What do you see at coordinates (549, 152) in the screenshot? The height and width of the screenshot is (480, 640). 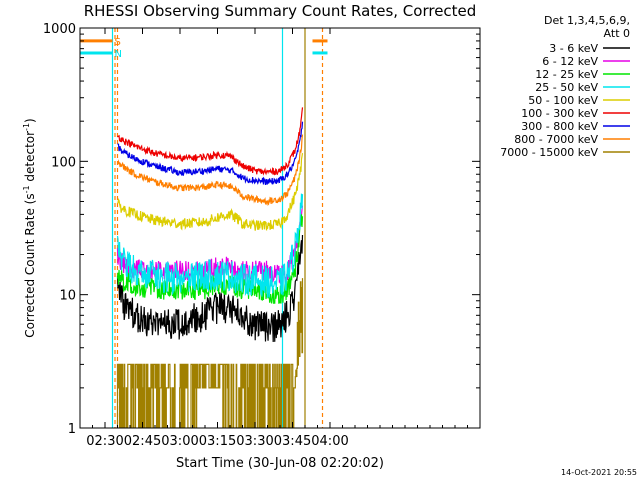 I see `legend-label: 7000 - 15000 keV` at bounding box center [549, 152].